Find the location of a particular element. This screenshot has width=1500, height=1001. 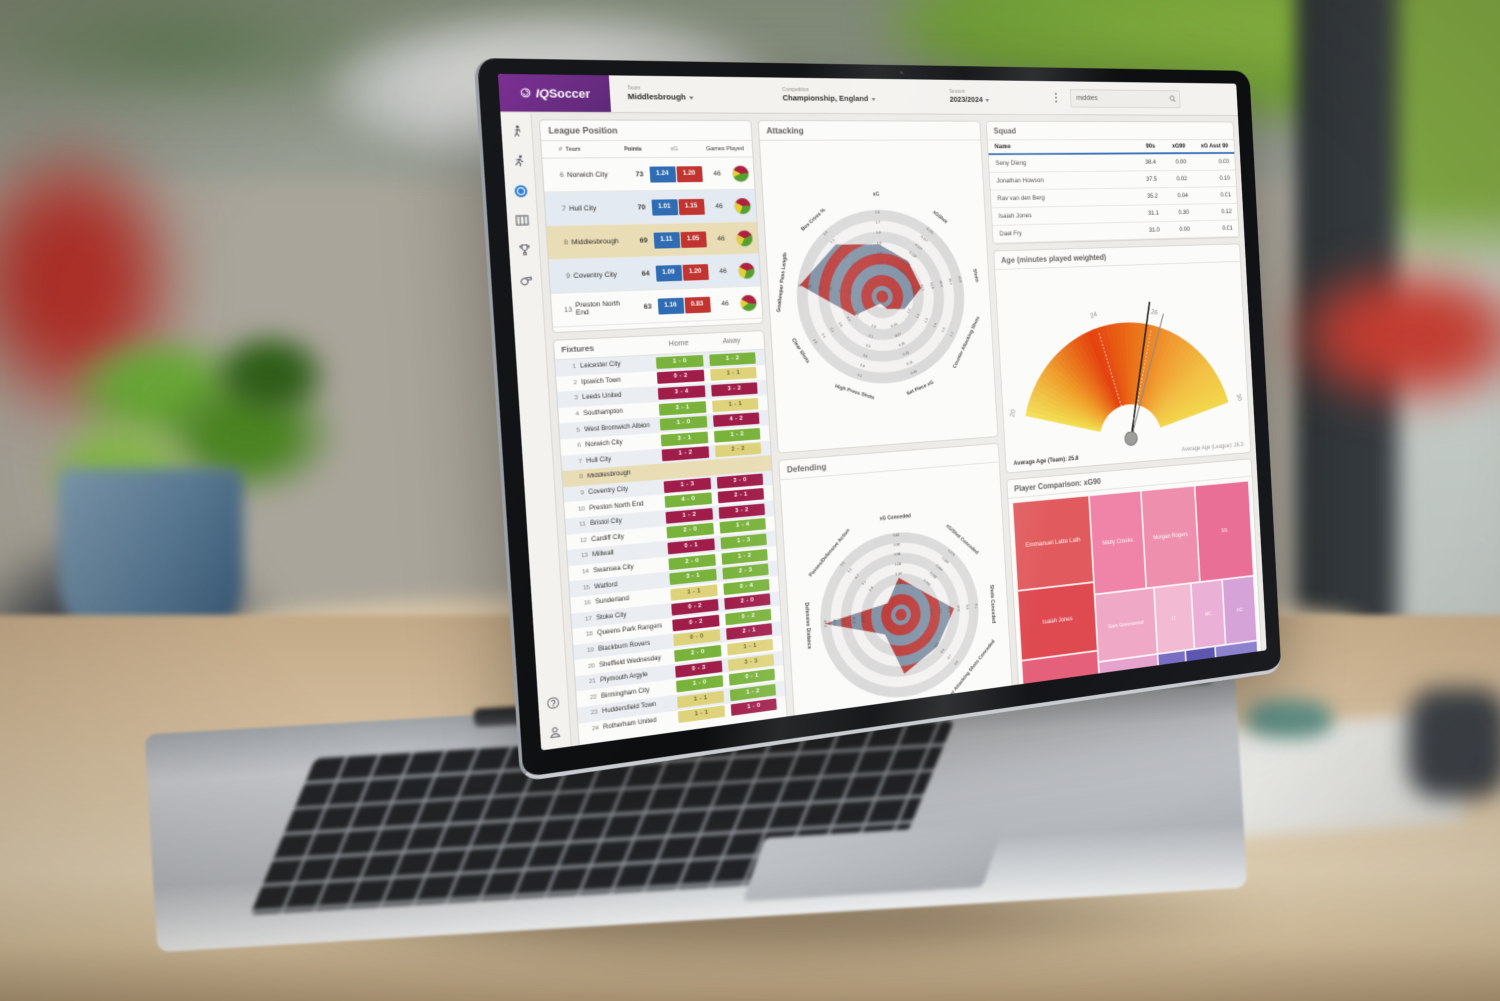

logo-swirl-icon is located at coordinates (525, 92).